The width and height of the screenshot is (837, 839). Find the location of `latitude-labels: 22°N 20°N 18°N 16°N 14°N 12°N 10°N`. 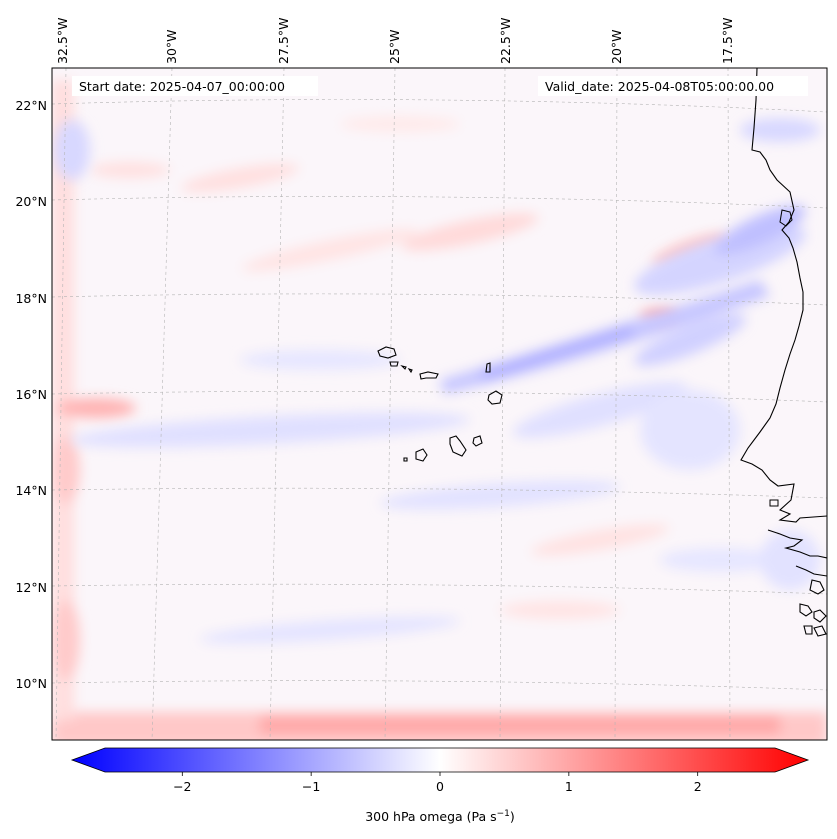

latitude-labels: 22°N 20°N 18°N 16°N 14°N 12°N 10°N is located at coordinates (31, 394).